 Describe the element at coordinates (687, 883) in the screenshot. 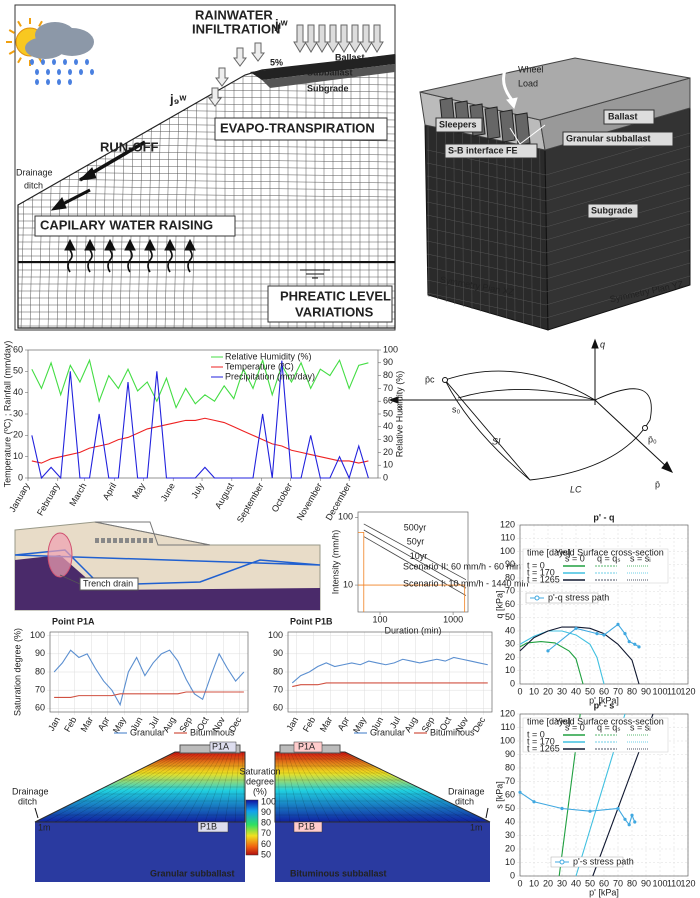

I see `x-tick-label: 120` at that location.